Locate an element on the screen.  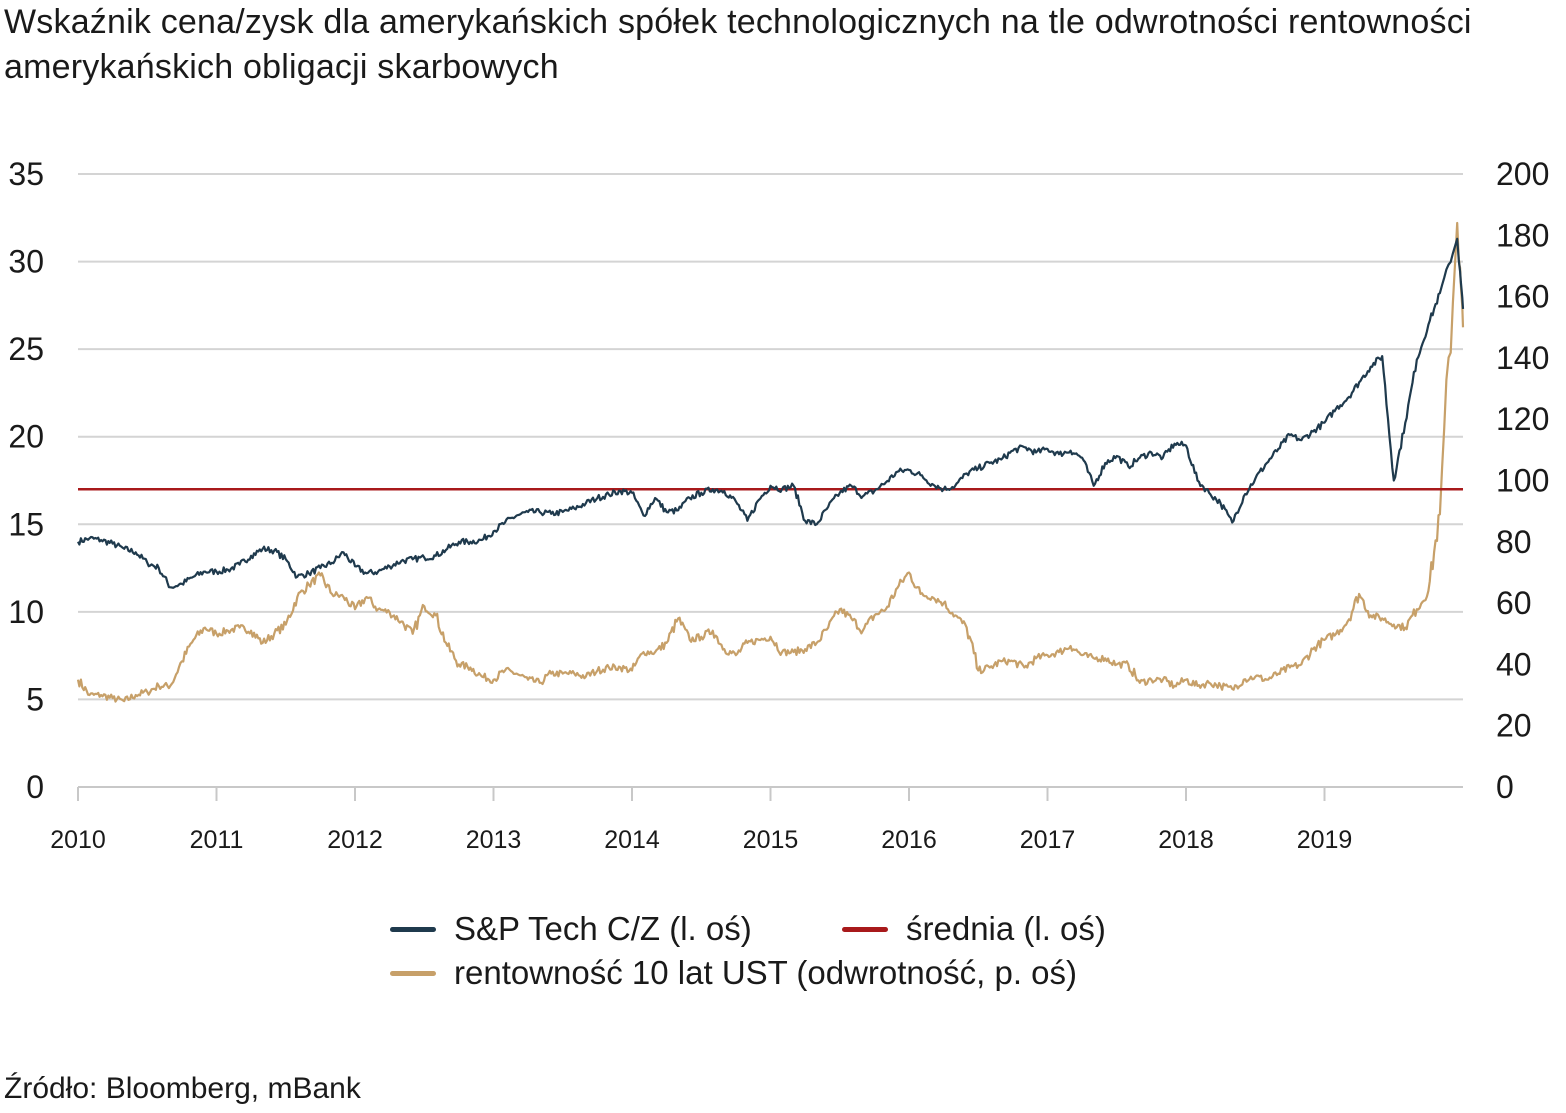
legend-label-srednia: średnia (l. oś) is located at coordinates (1006, 928).